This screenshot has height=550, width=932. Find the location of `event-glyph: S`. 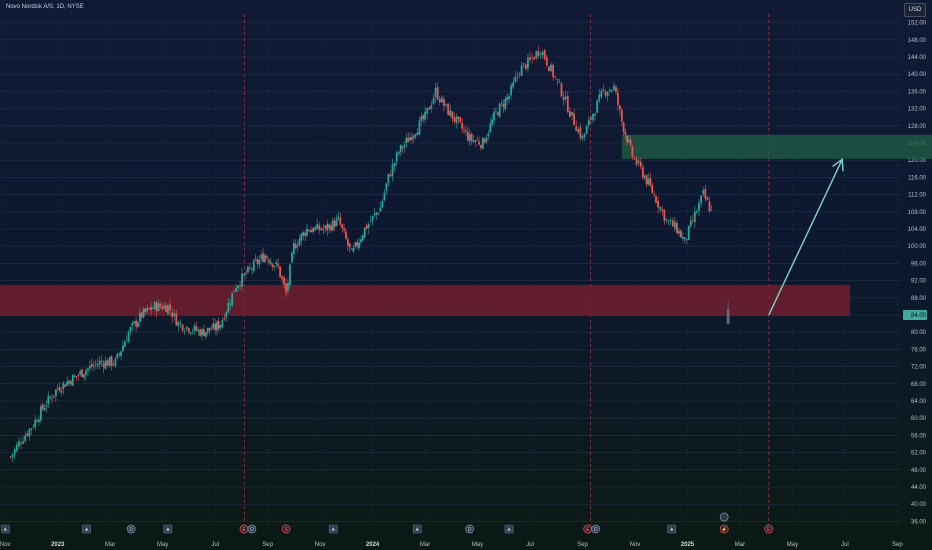

event-glyph: S is located at coordinates (286, 530).